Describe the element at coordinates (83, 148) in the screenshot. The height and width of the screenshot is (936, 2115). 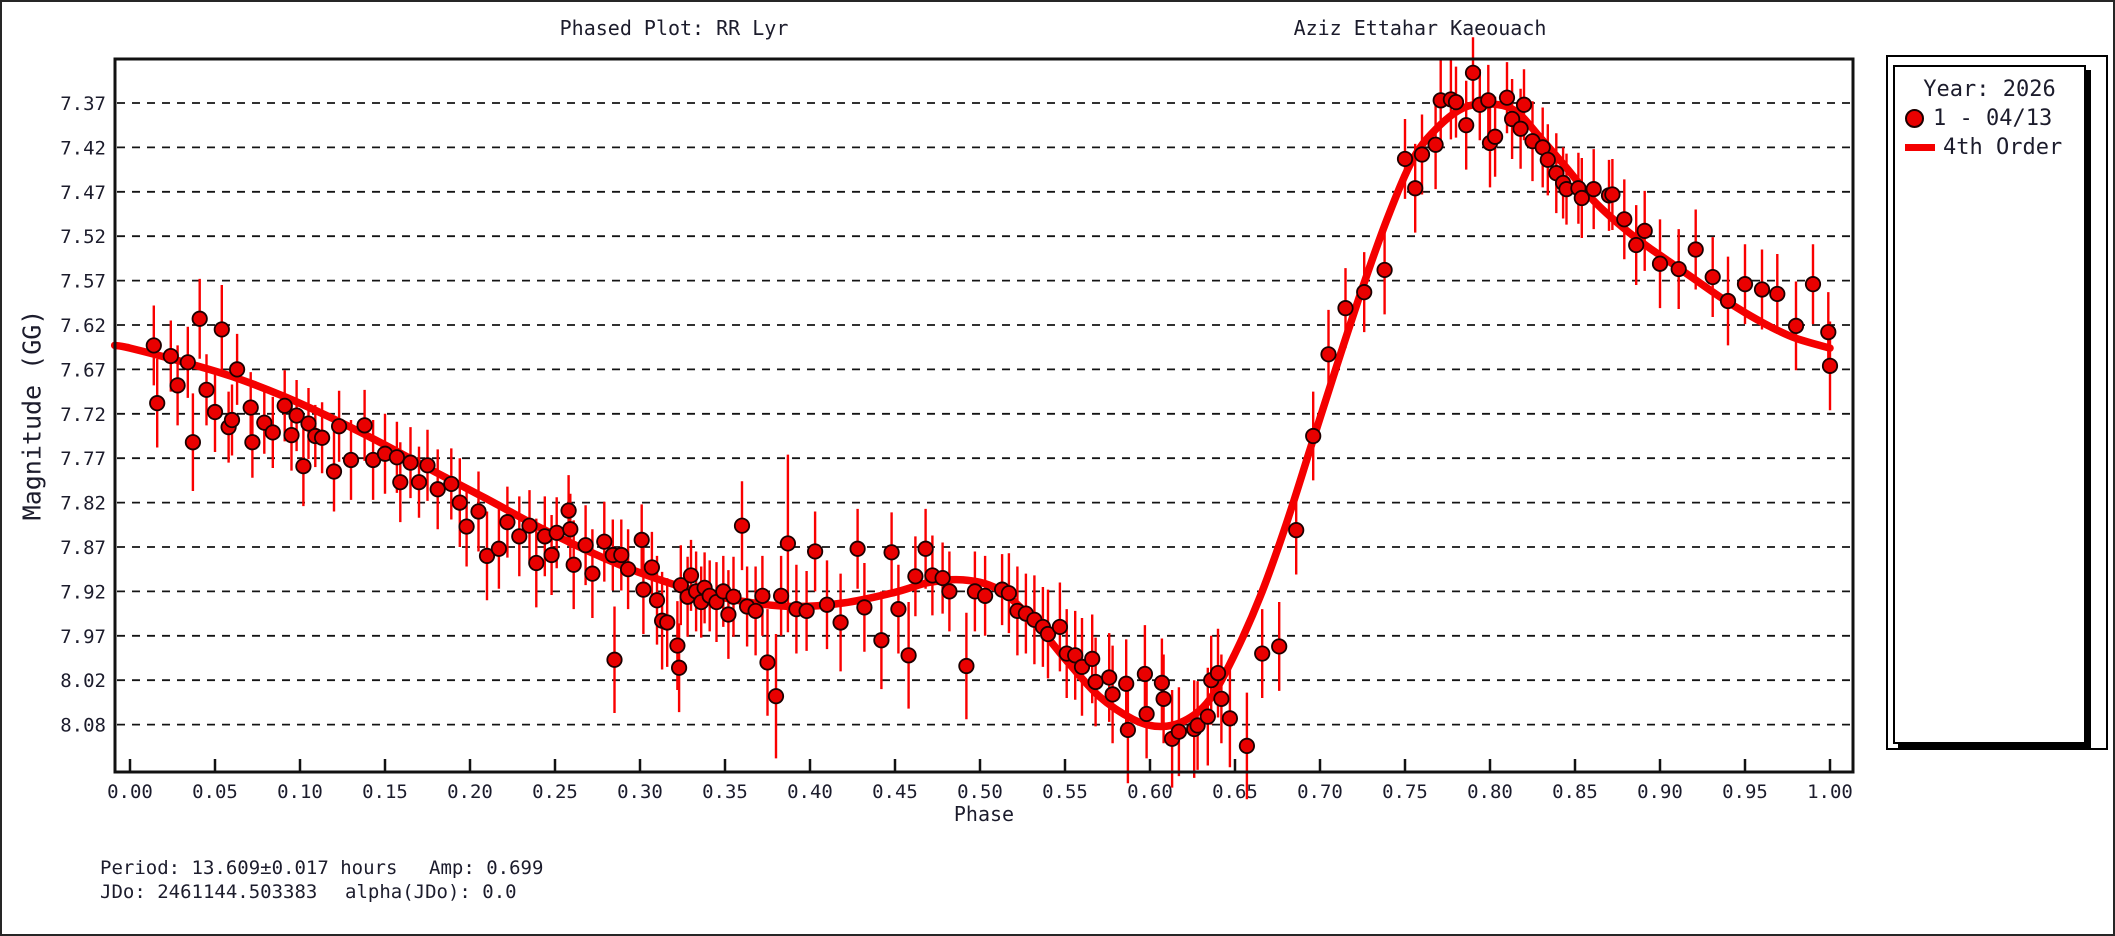
I see `svg-text: 7.42` at that location.